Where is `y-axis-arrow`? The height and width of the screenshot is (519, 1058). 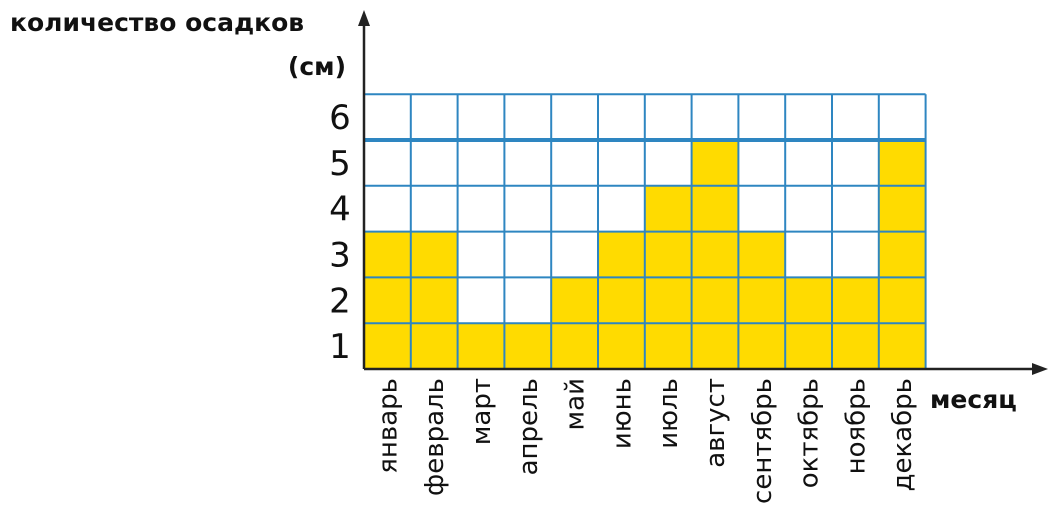 y-axis-arrow is located at coordinates (364, 18).